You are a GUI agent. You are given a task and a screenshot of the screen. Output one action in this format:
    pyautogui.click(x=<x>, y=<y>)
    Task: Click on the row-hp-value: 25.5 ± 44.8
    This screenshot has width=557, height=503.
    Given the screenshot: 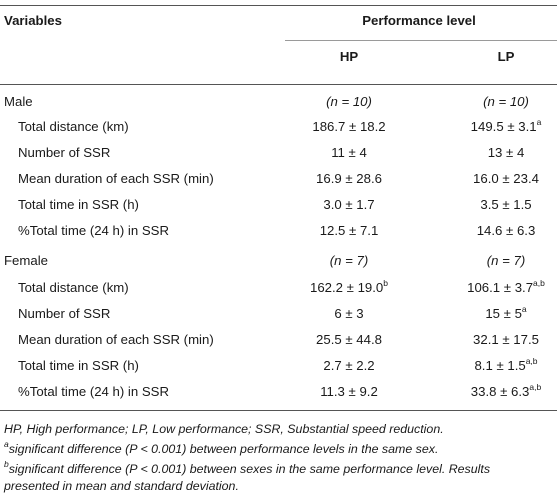 What is the action you would take?
    pyautogui.click(x=349, y=339)
    